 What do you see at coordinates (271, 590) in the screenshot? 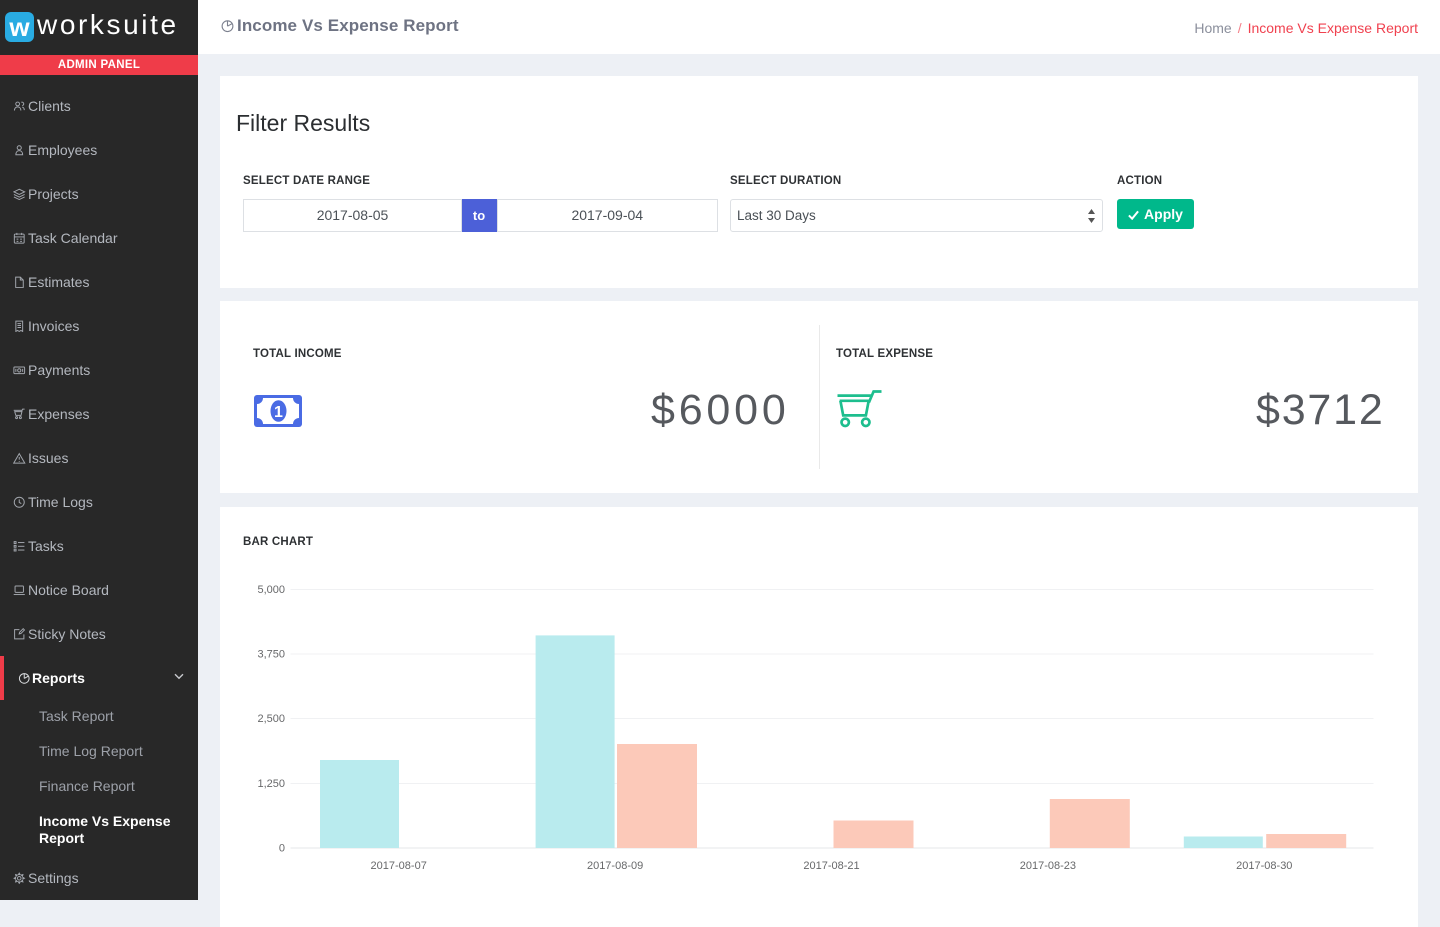
I see `svg-text: 5,000` at bounding box center [271, 590].